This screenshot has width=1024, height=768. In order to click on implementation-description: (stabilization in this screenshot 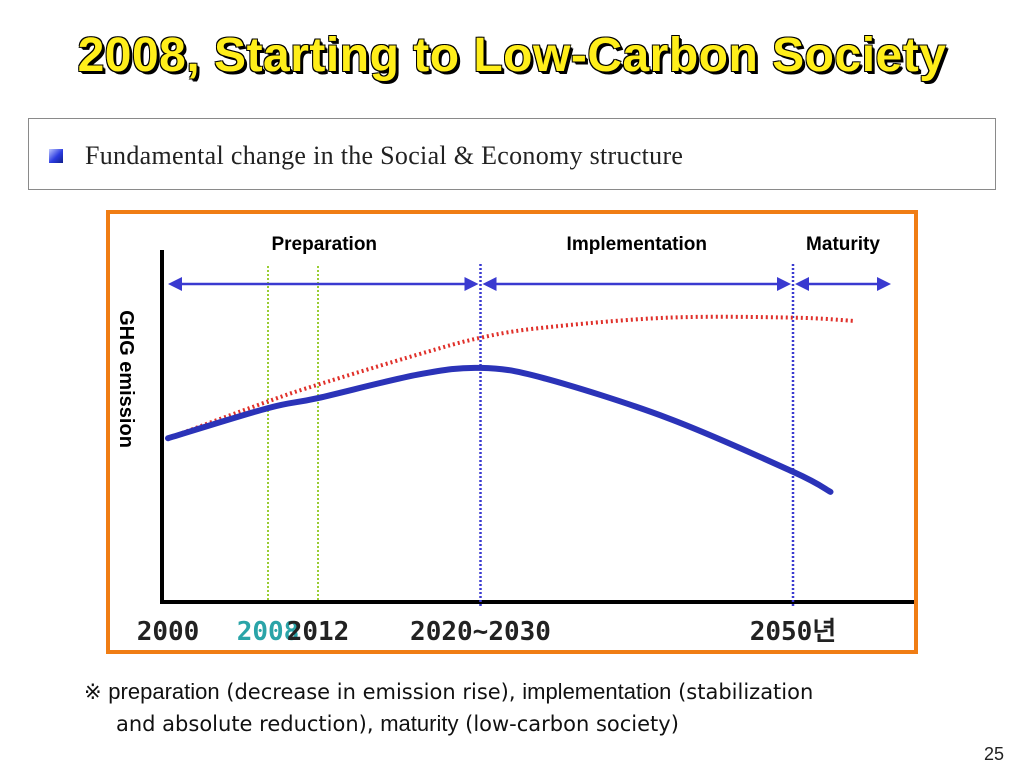, I will do `click(742, 692)`.